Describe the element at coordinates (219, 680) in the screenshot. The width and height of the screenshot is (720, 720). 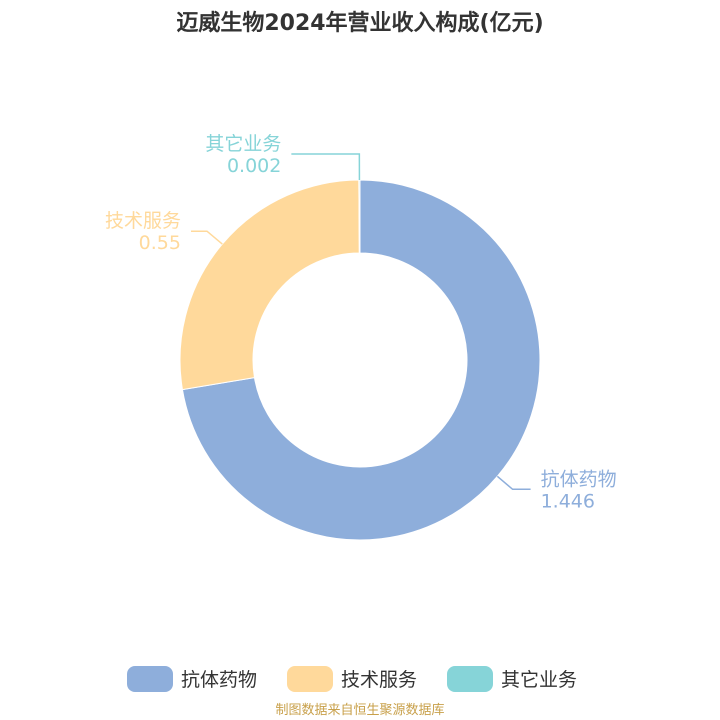
I see `legend-label: 抗体药物` at that location.